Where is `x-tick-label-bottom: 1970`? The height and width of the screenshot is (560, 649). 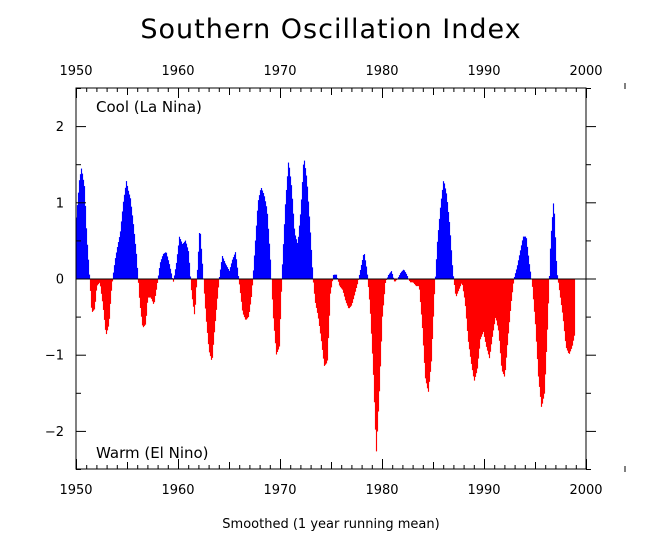 x-tick-label-bottom: 1970 is located at coordinates (279, 490).